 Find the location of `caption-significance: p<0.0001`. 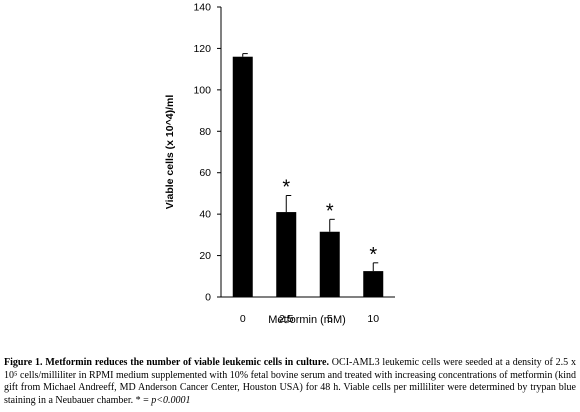

caption-significance: p<0.0001 is located at coordinates (171, 400).